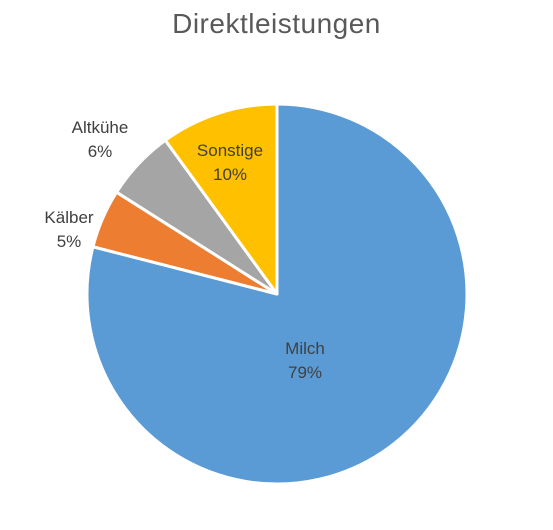 This screenshot has width=553, height=530. I want to click on slice-percent-sonstige: 10%, so click(230, 174).